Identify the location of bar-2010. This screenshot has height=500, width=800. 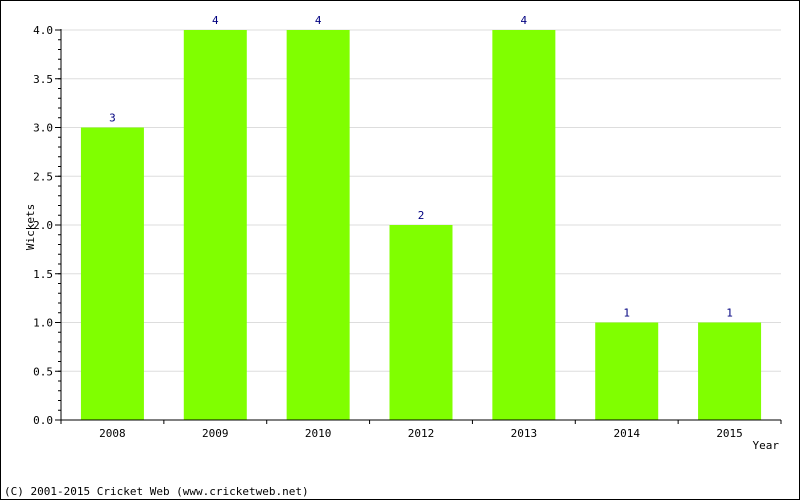
(318, 225).